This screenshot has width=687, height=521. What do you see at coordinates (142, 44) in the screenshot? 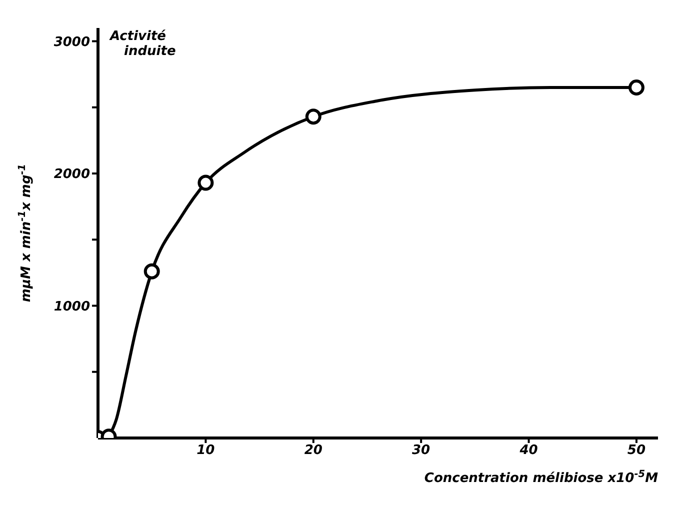
I see `annotation: Activité induite` at bounding box center [142, 44].